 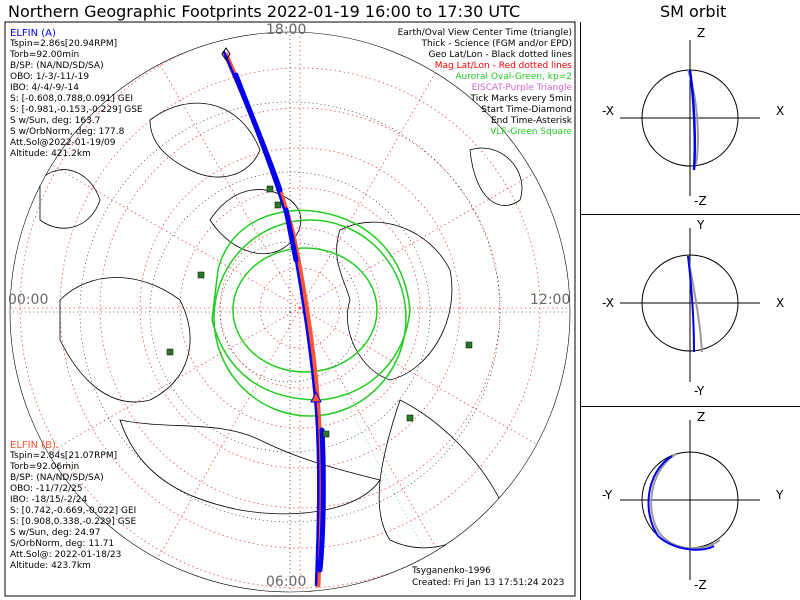 What do you see at coordinates (513, 77) in the screenshot?
I see `legend-item: Auroral Oval-Green, kp=2` at bounding box center [513, 77].